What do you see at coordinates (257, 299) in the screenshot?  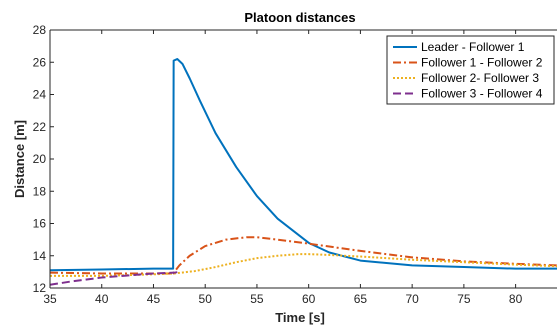 I see `x-tick-label: 55` at bounding box center [257, 299].